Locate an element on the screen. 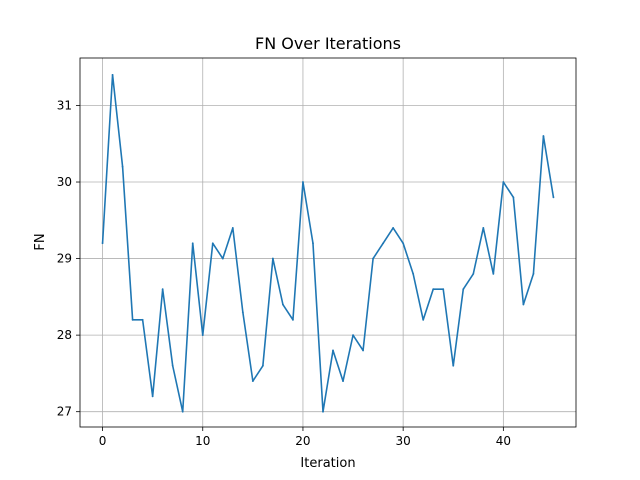 Image resolution: width=640 pixels, height=480 pixels. y-axis-label: FN is located at coordinates (40, 241).